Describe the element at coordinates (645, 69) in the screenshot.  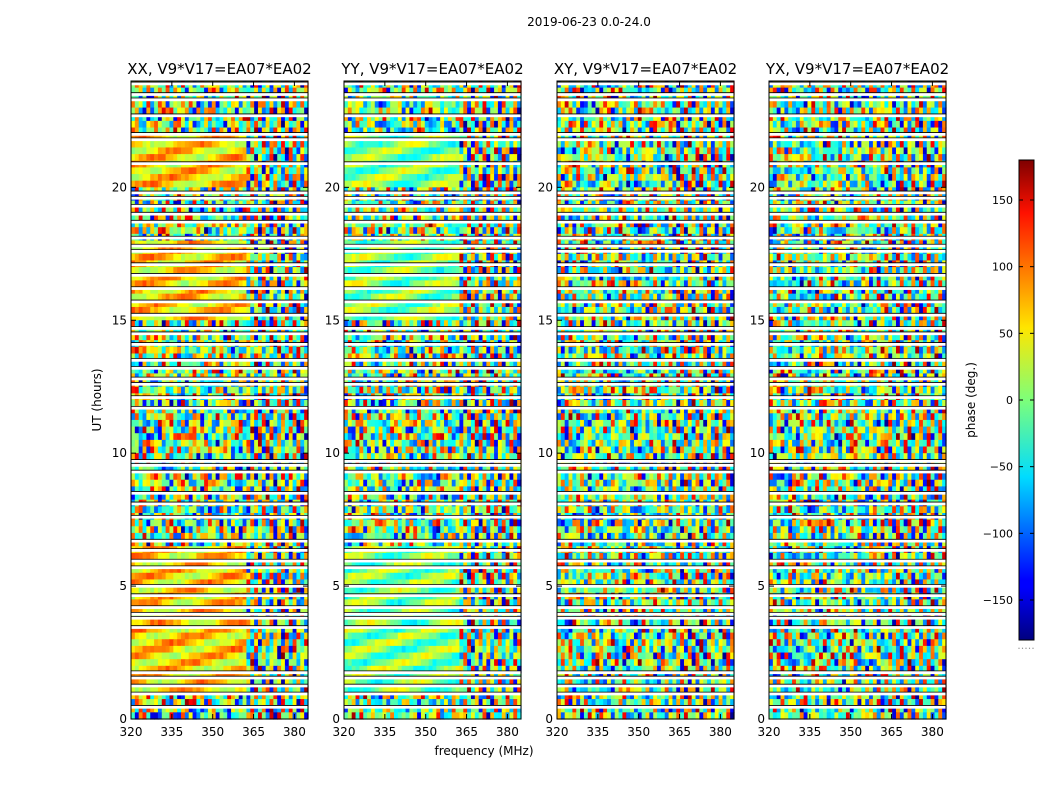
I see `panel-title: XY, V9*V17=EA07*EA02` at that location.